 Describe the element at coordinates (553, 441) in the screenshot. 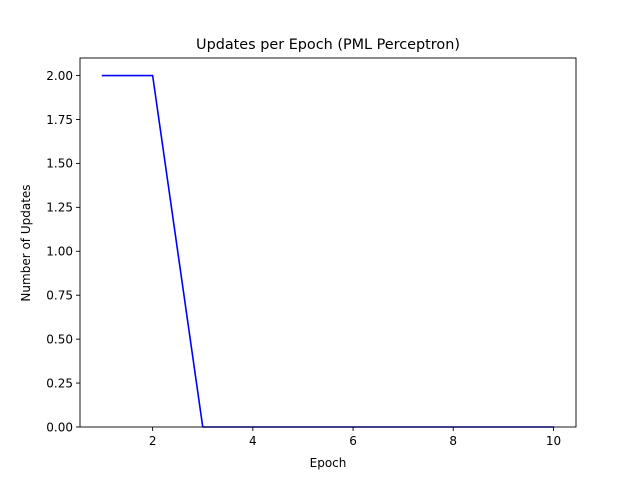

I see `x-tick-label: 10` at that location.